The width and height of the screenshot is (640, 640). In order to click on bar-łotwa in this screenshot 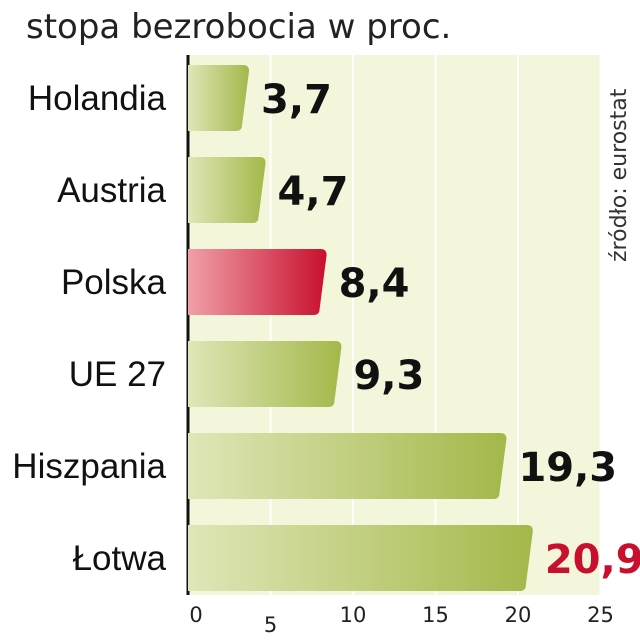, I will do `click(360, 558)`.